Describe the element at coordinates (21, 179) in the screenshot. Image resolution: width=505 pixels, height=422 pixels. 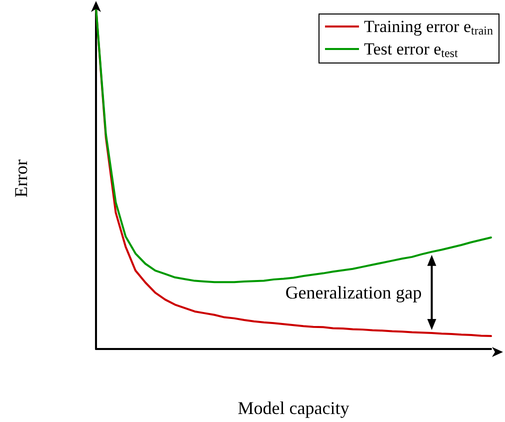
I see `y-axis-title: Error` at that location.